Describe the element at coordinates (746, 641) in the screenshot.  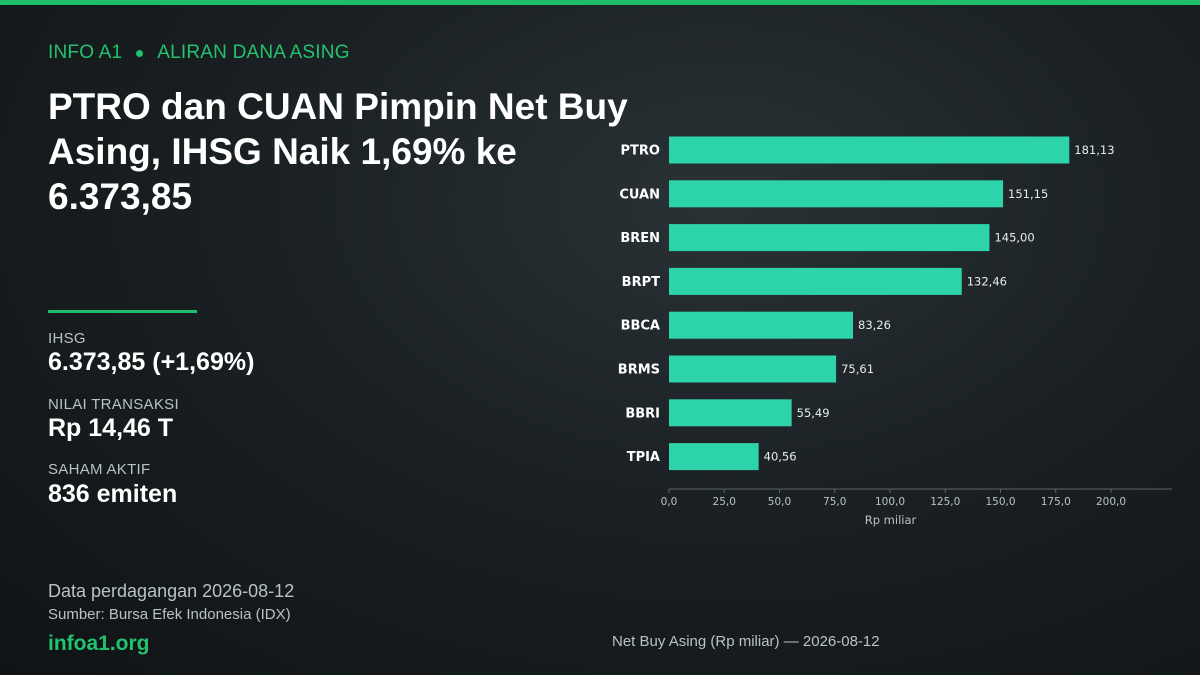
I see `chart-caption: Net Buy Asing (Rp miliar) — 2026-08-12` at that location.